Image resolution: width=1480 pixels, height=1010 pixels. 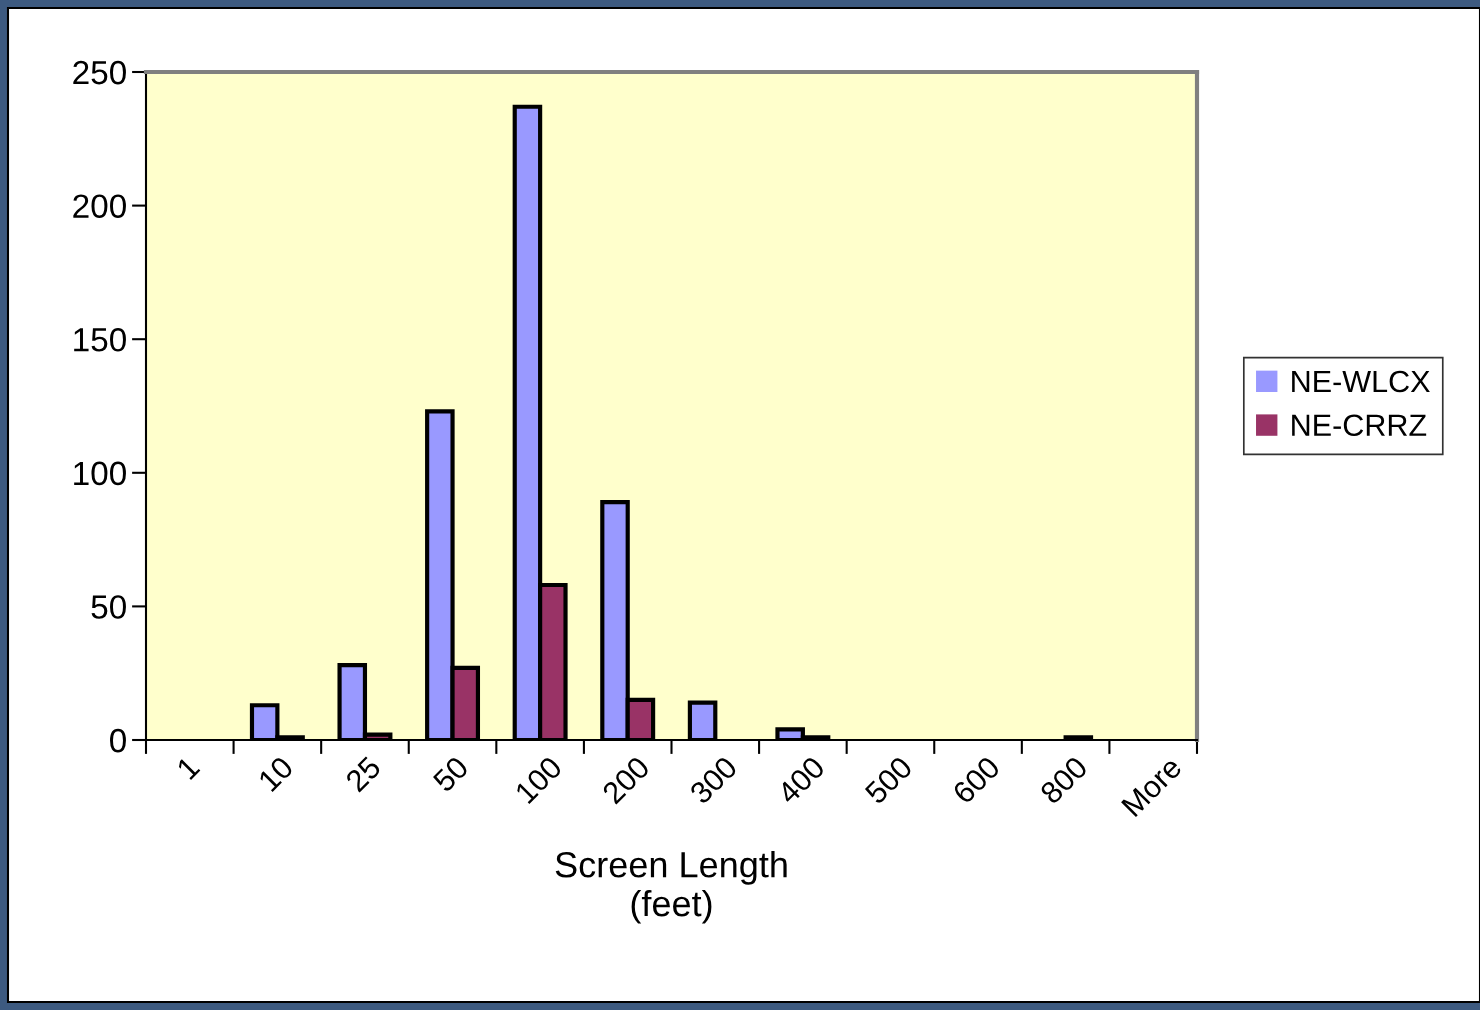 I want to click on x-tick-label: 400, so click(x=800, y=780).